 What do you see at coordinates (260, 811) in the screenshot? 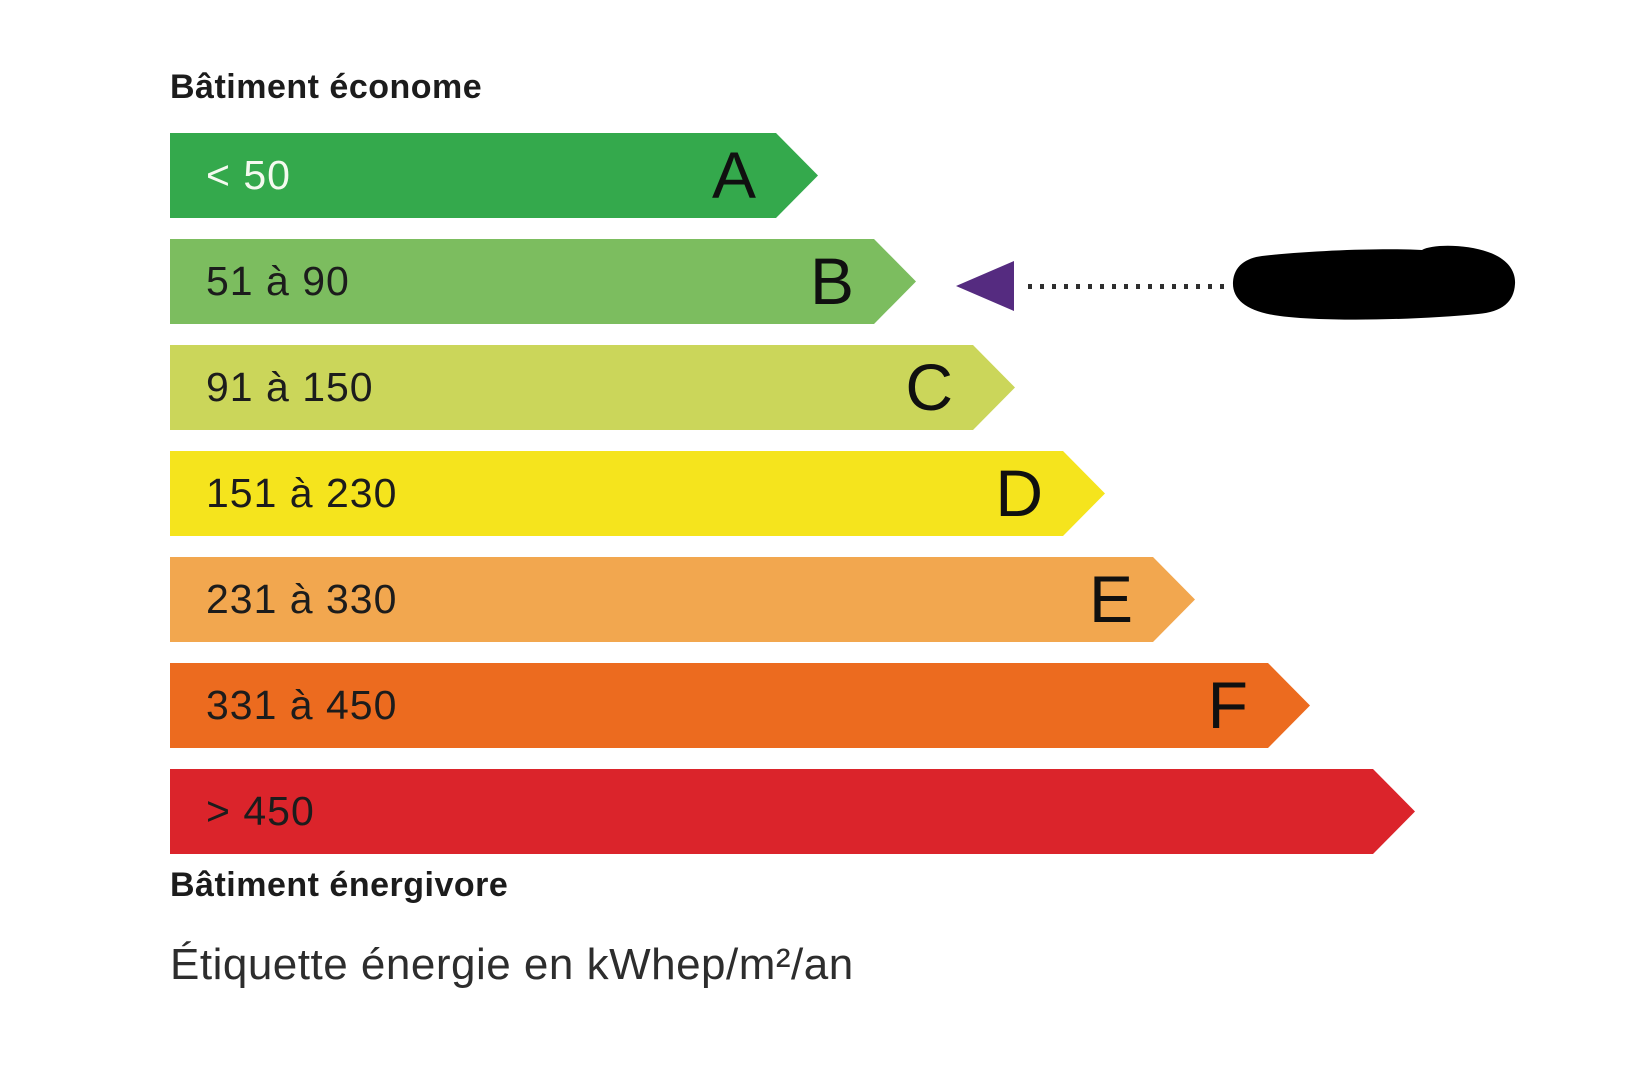
I see `range-label-g: > 450` at bounding box center [260, 811].